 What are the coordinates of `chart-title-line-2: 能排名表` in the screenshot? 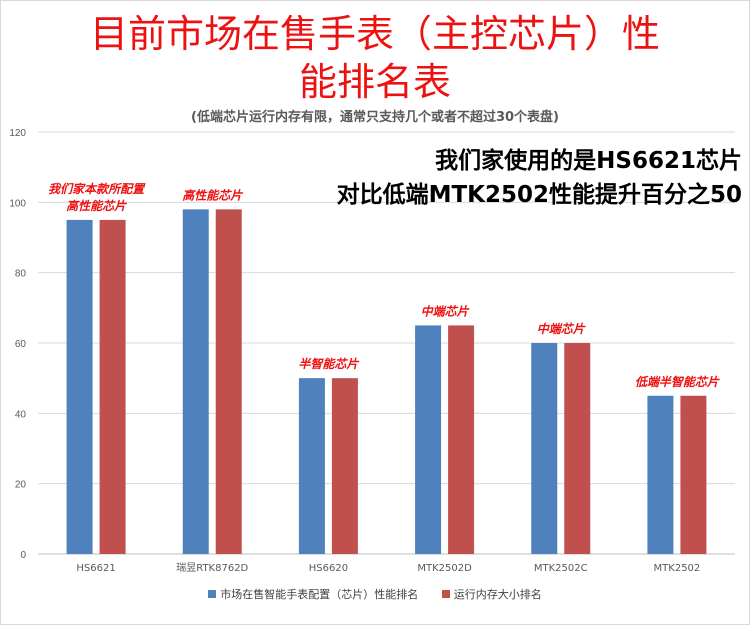 It's located at (374, 82).